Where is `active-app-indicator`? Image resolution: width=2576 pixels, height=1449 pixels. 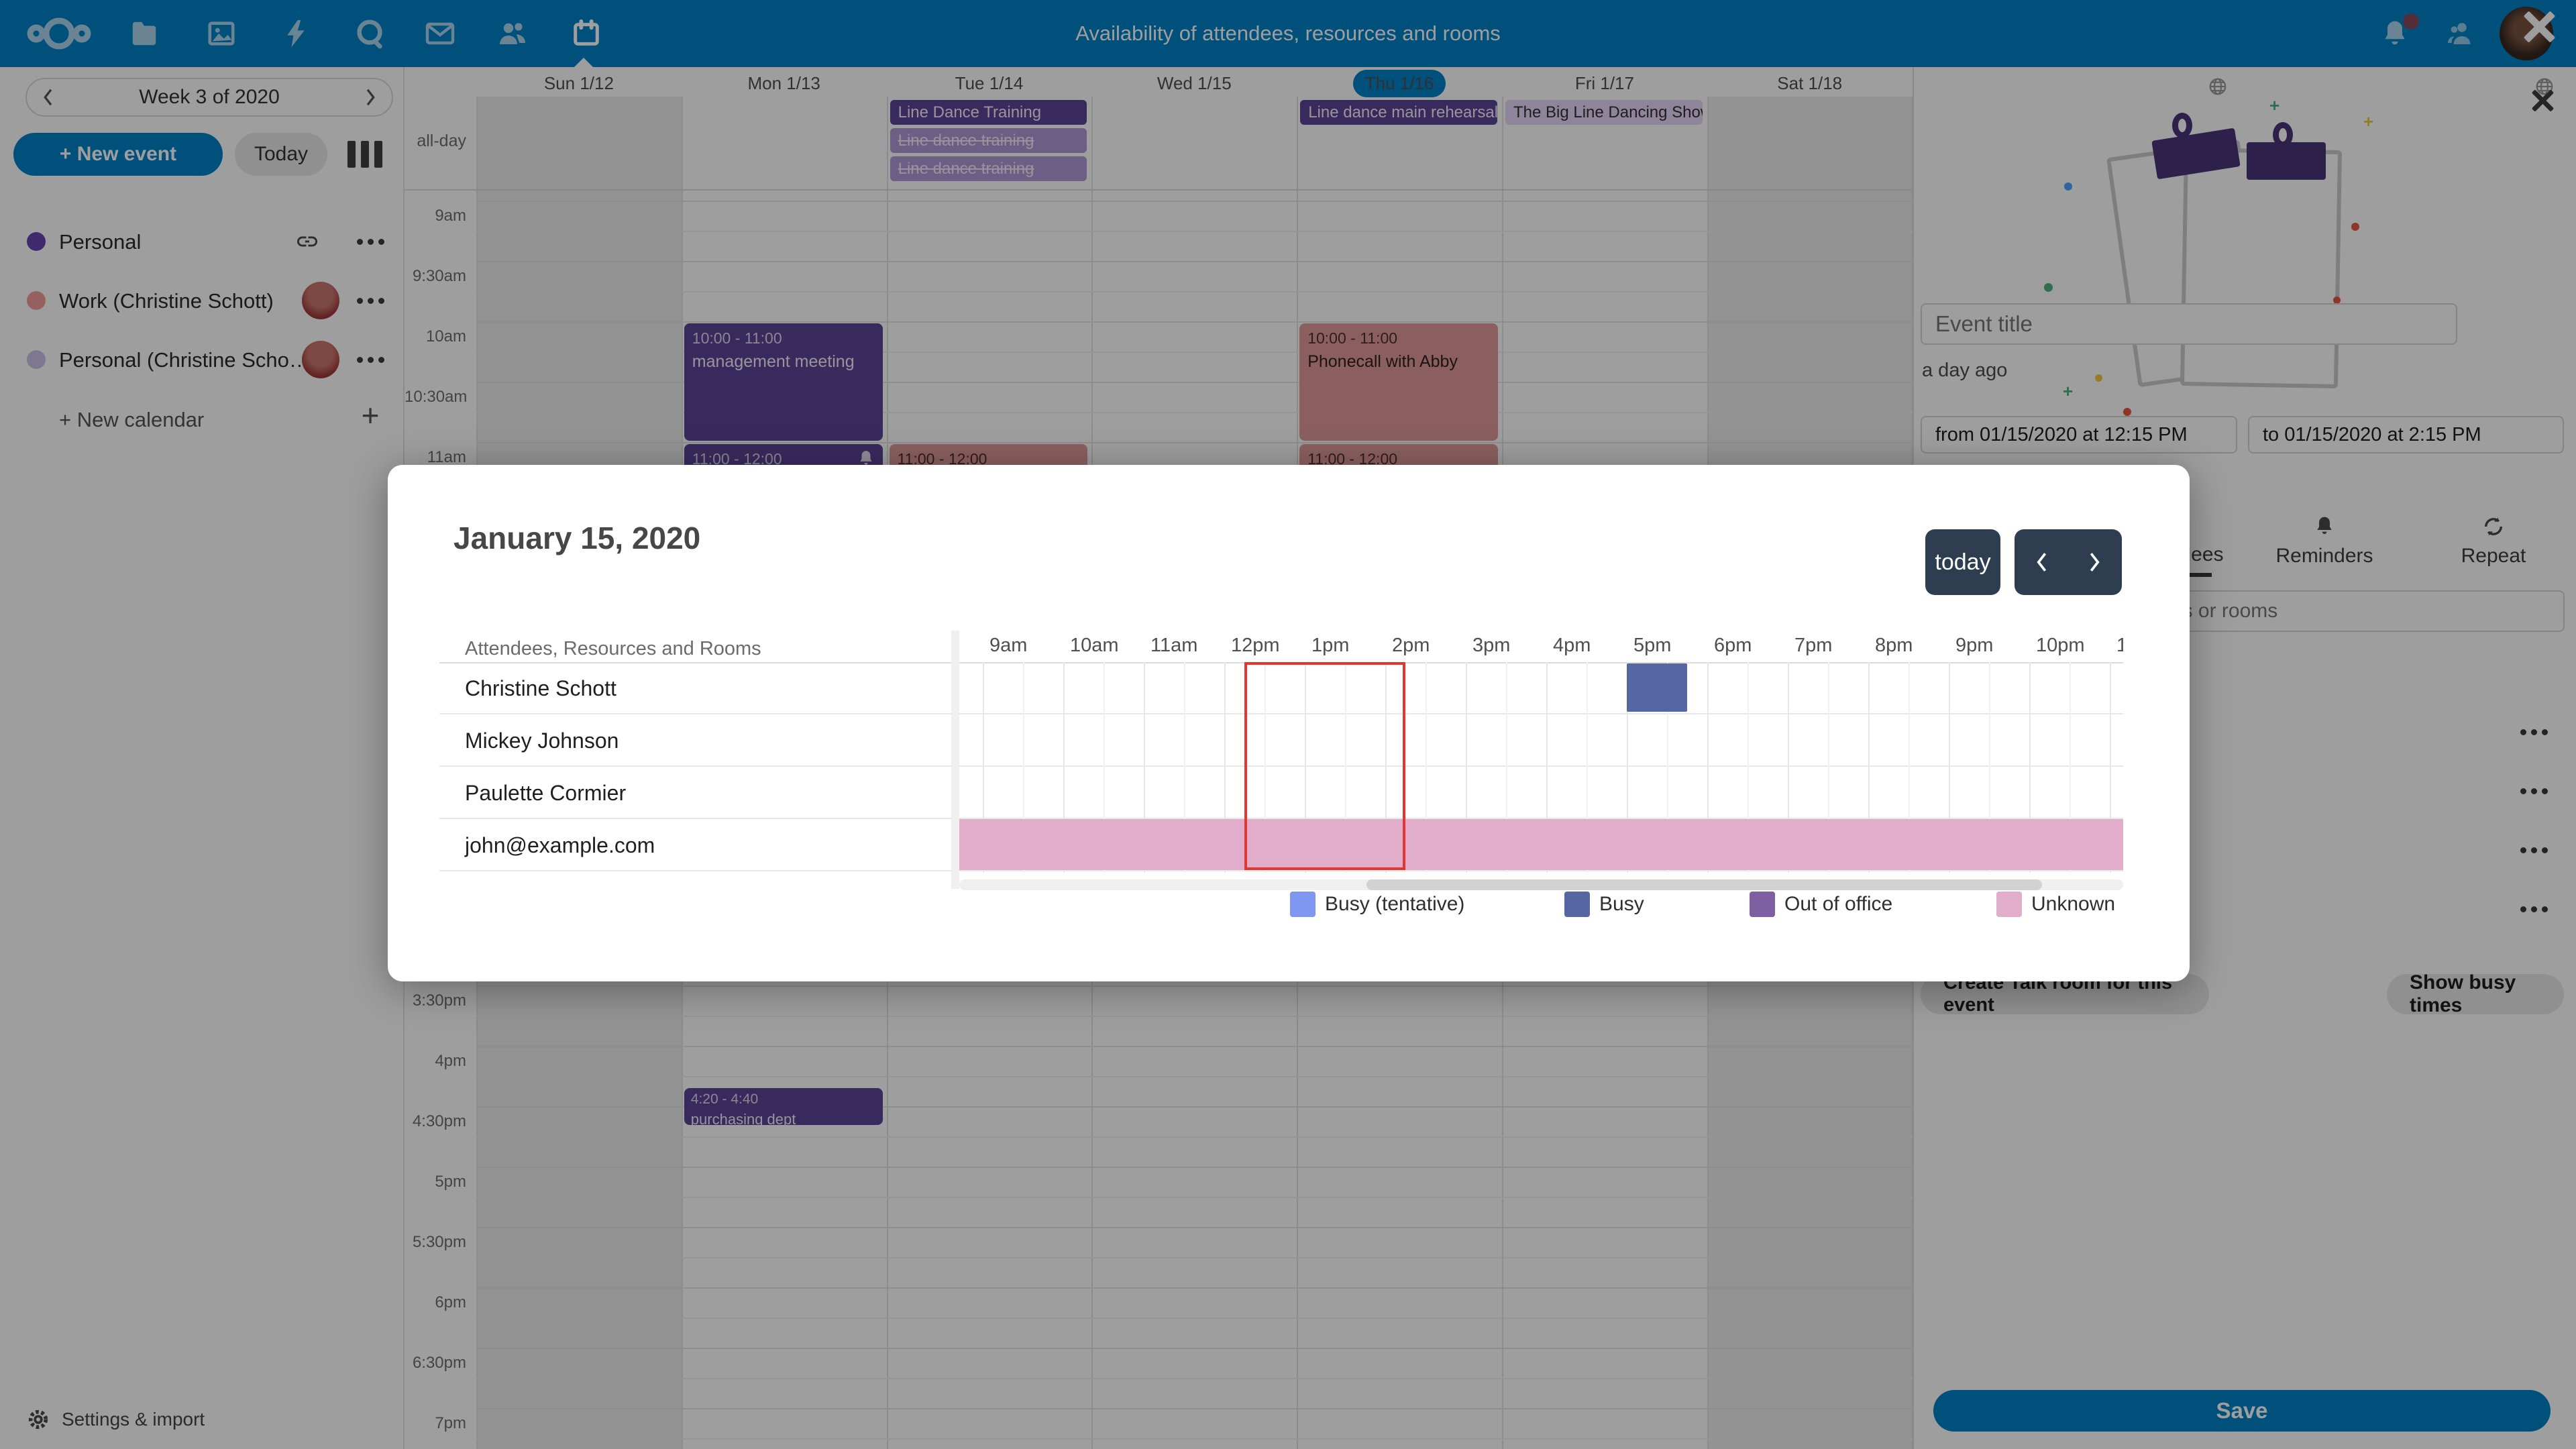
active-app-indicator is located at coordinates (583, 63).